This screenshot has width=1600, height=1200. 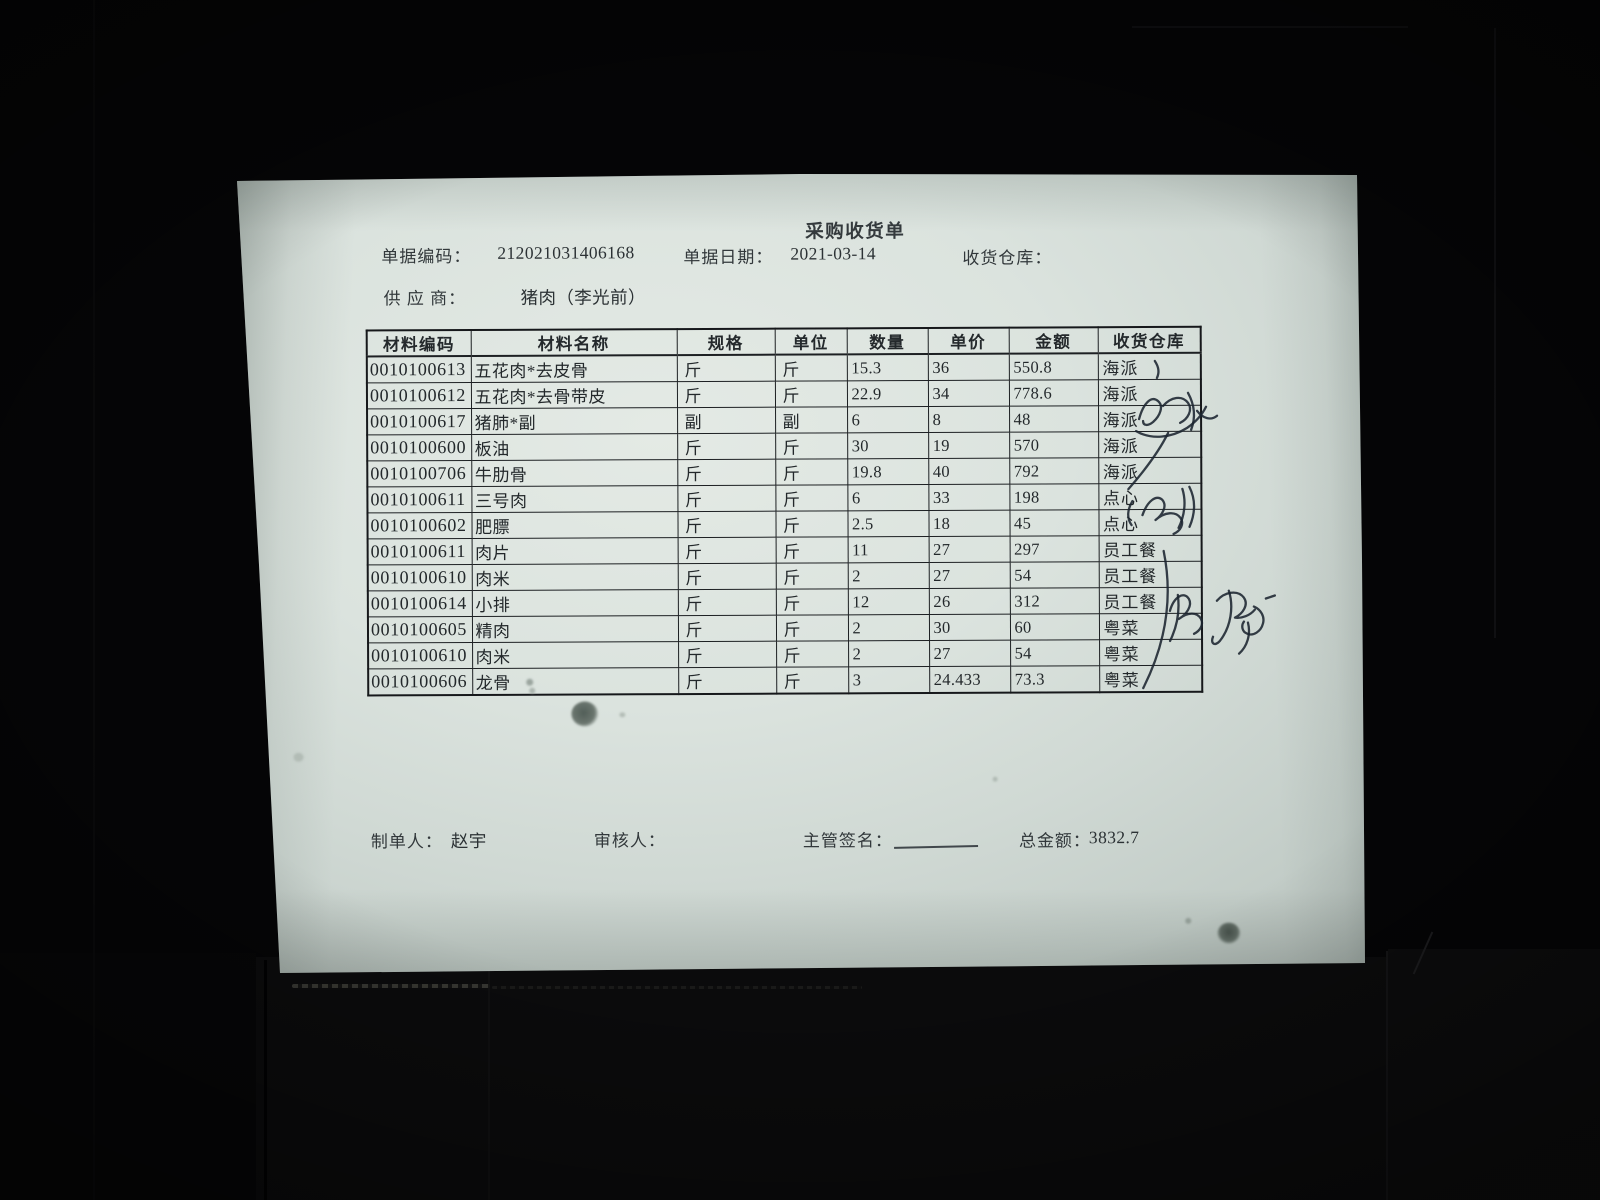 What do you see at coordinates (468, 841) in the screenshot?
I see `preparer-value: 赵宇` at bounding box center [468, 841].